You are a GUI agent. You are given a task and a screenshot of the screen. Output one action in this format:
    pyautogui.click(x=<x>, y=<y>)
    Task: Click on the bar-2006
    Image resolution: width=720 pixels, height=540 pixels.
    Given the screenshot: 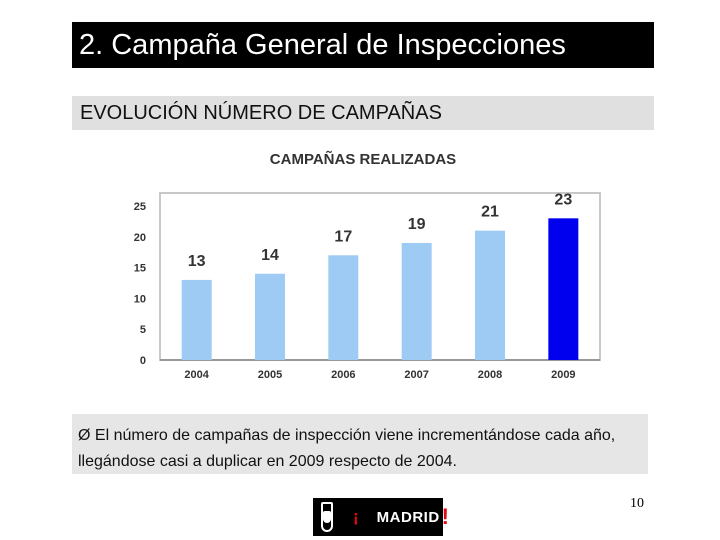 What is the action you would take?
    pyautogui.click(x=343, y=307)
    